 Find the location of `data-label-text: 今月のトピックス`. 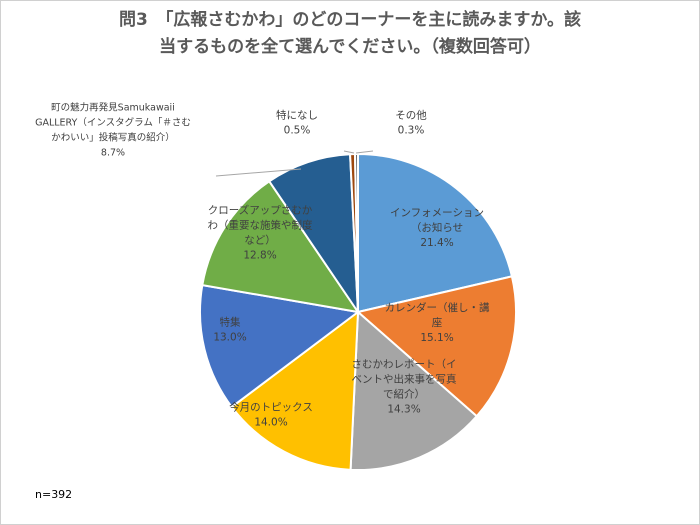

data-label-text: 今月のトピックス is located at coordinates (271, 407).